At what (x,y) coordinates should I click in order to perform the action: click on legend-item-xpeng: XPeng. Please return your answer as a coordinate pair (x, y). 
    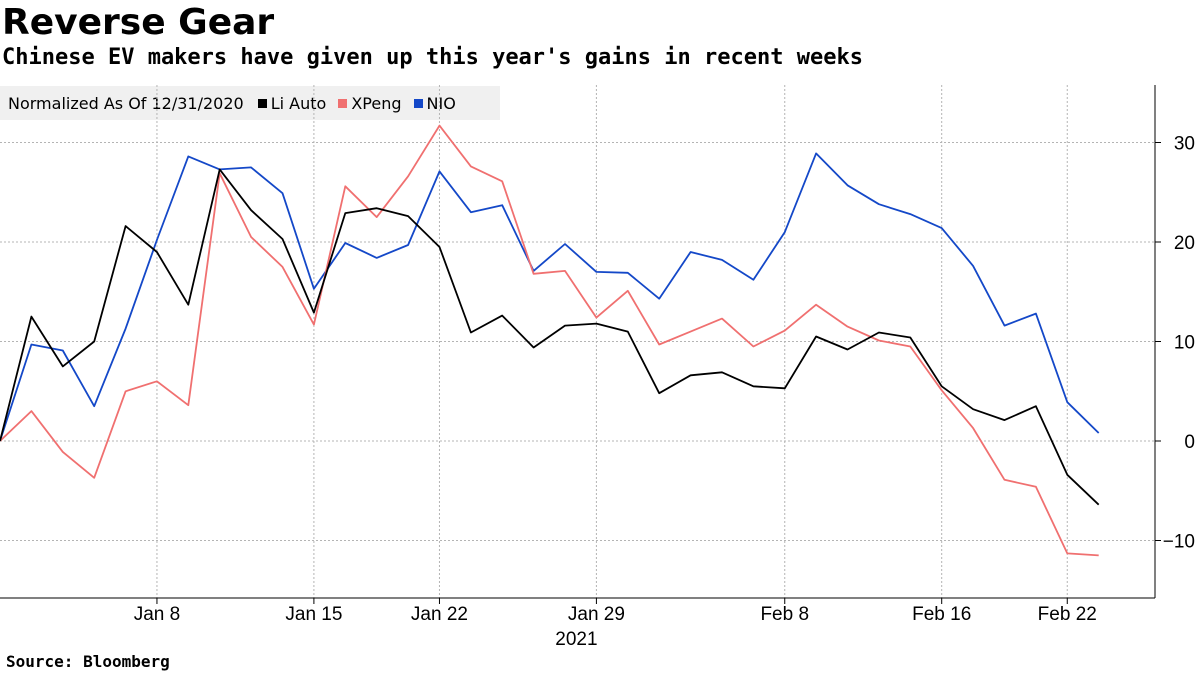
    Looking at the image, I should click on (370, 103).